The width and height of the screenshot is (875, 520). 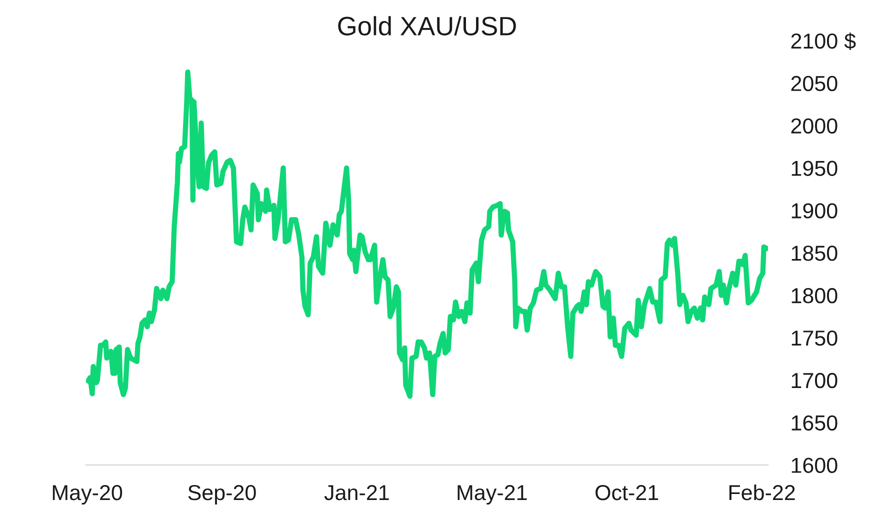 I want to click on x-tick-label: Oct-21, so click(x=627, y=492).